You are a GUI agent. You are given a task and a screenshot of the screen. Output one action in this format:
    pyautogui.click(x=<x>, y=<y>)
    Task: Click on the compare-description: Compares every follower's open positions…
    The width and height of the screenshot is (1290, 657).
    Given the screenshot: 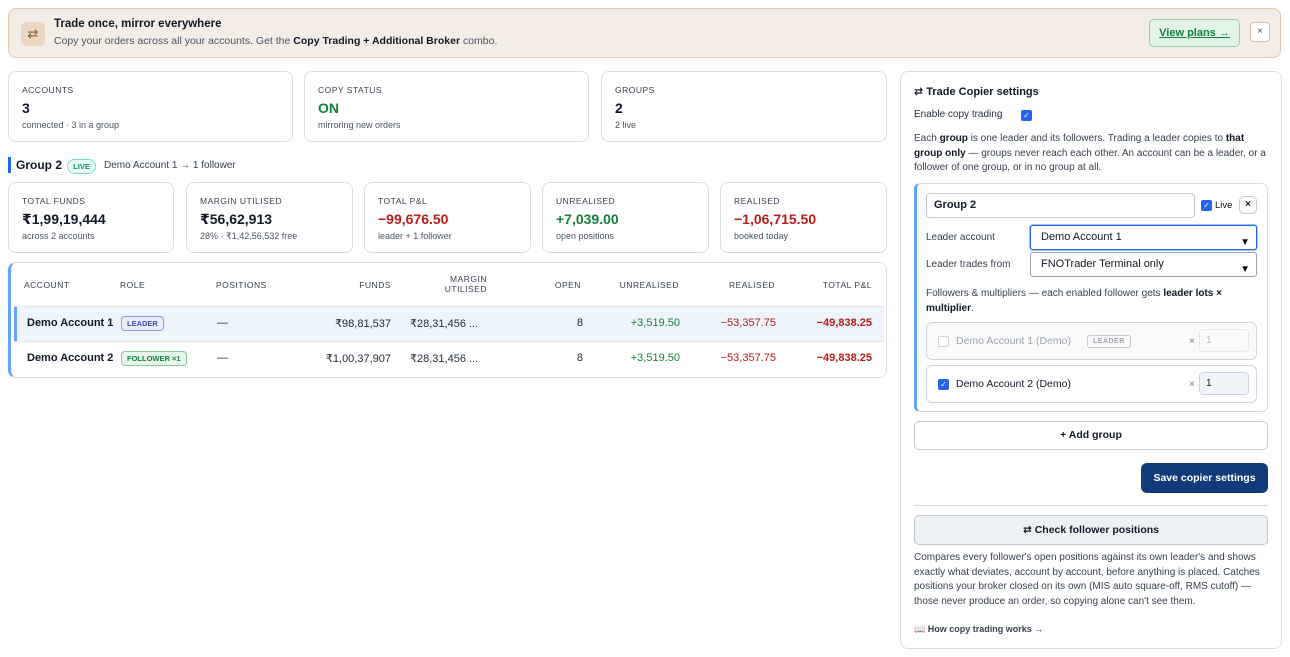 What is the action you would take?
    pyautogui.click(x=1087, y=579)
    